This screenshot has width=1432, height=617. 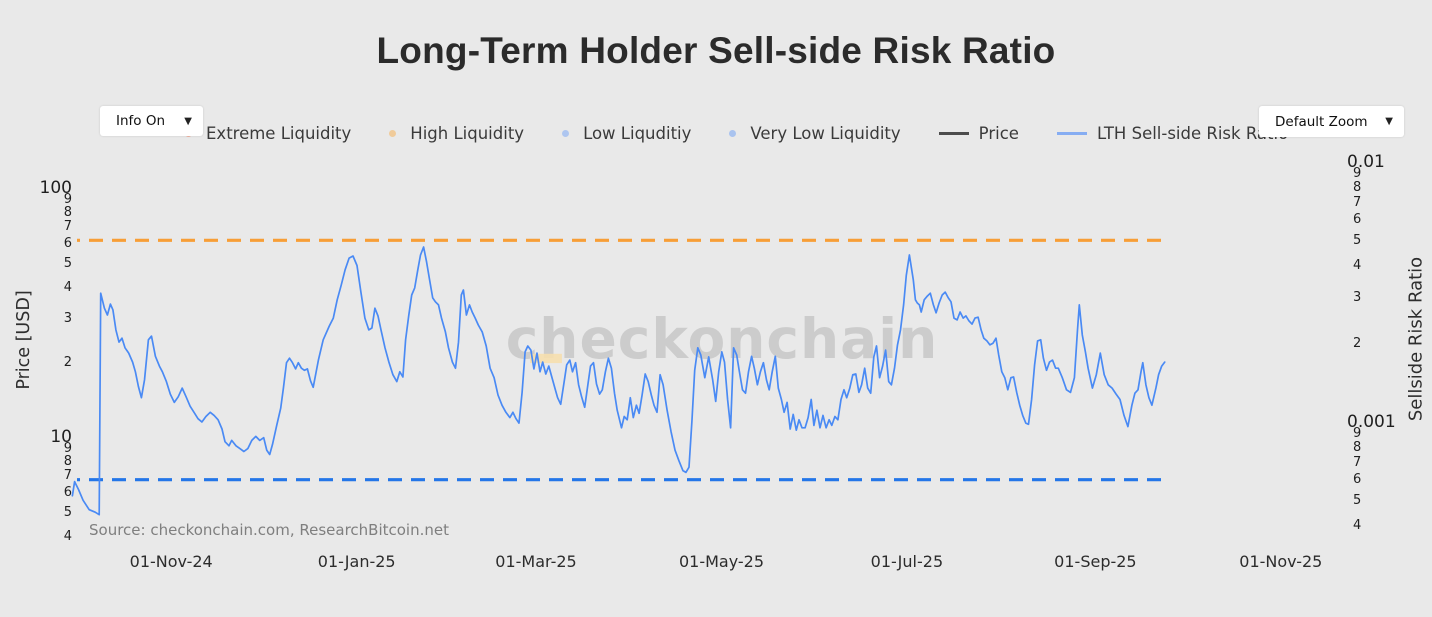 I want to click on x-tick: 01-May-25, so click(x=721, y=561).